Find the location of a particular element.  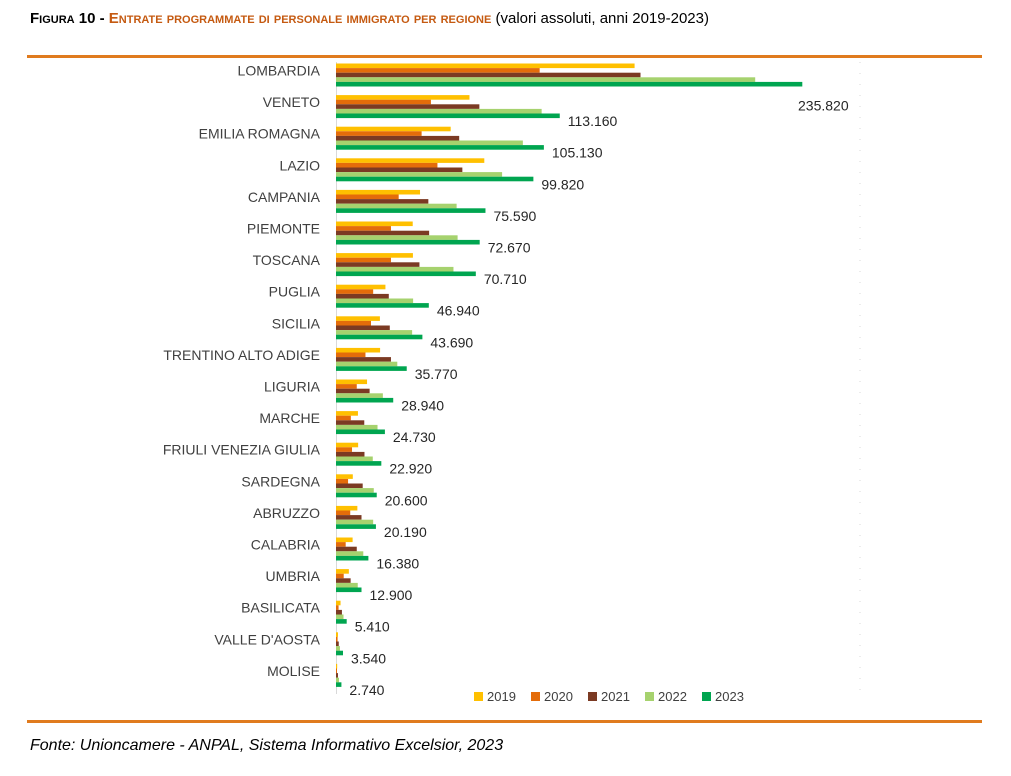

data-label: 43.690 is located at coordinates (451, 342).